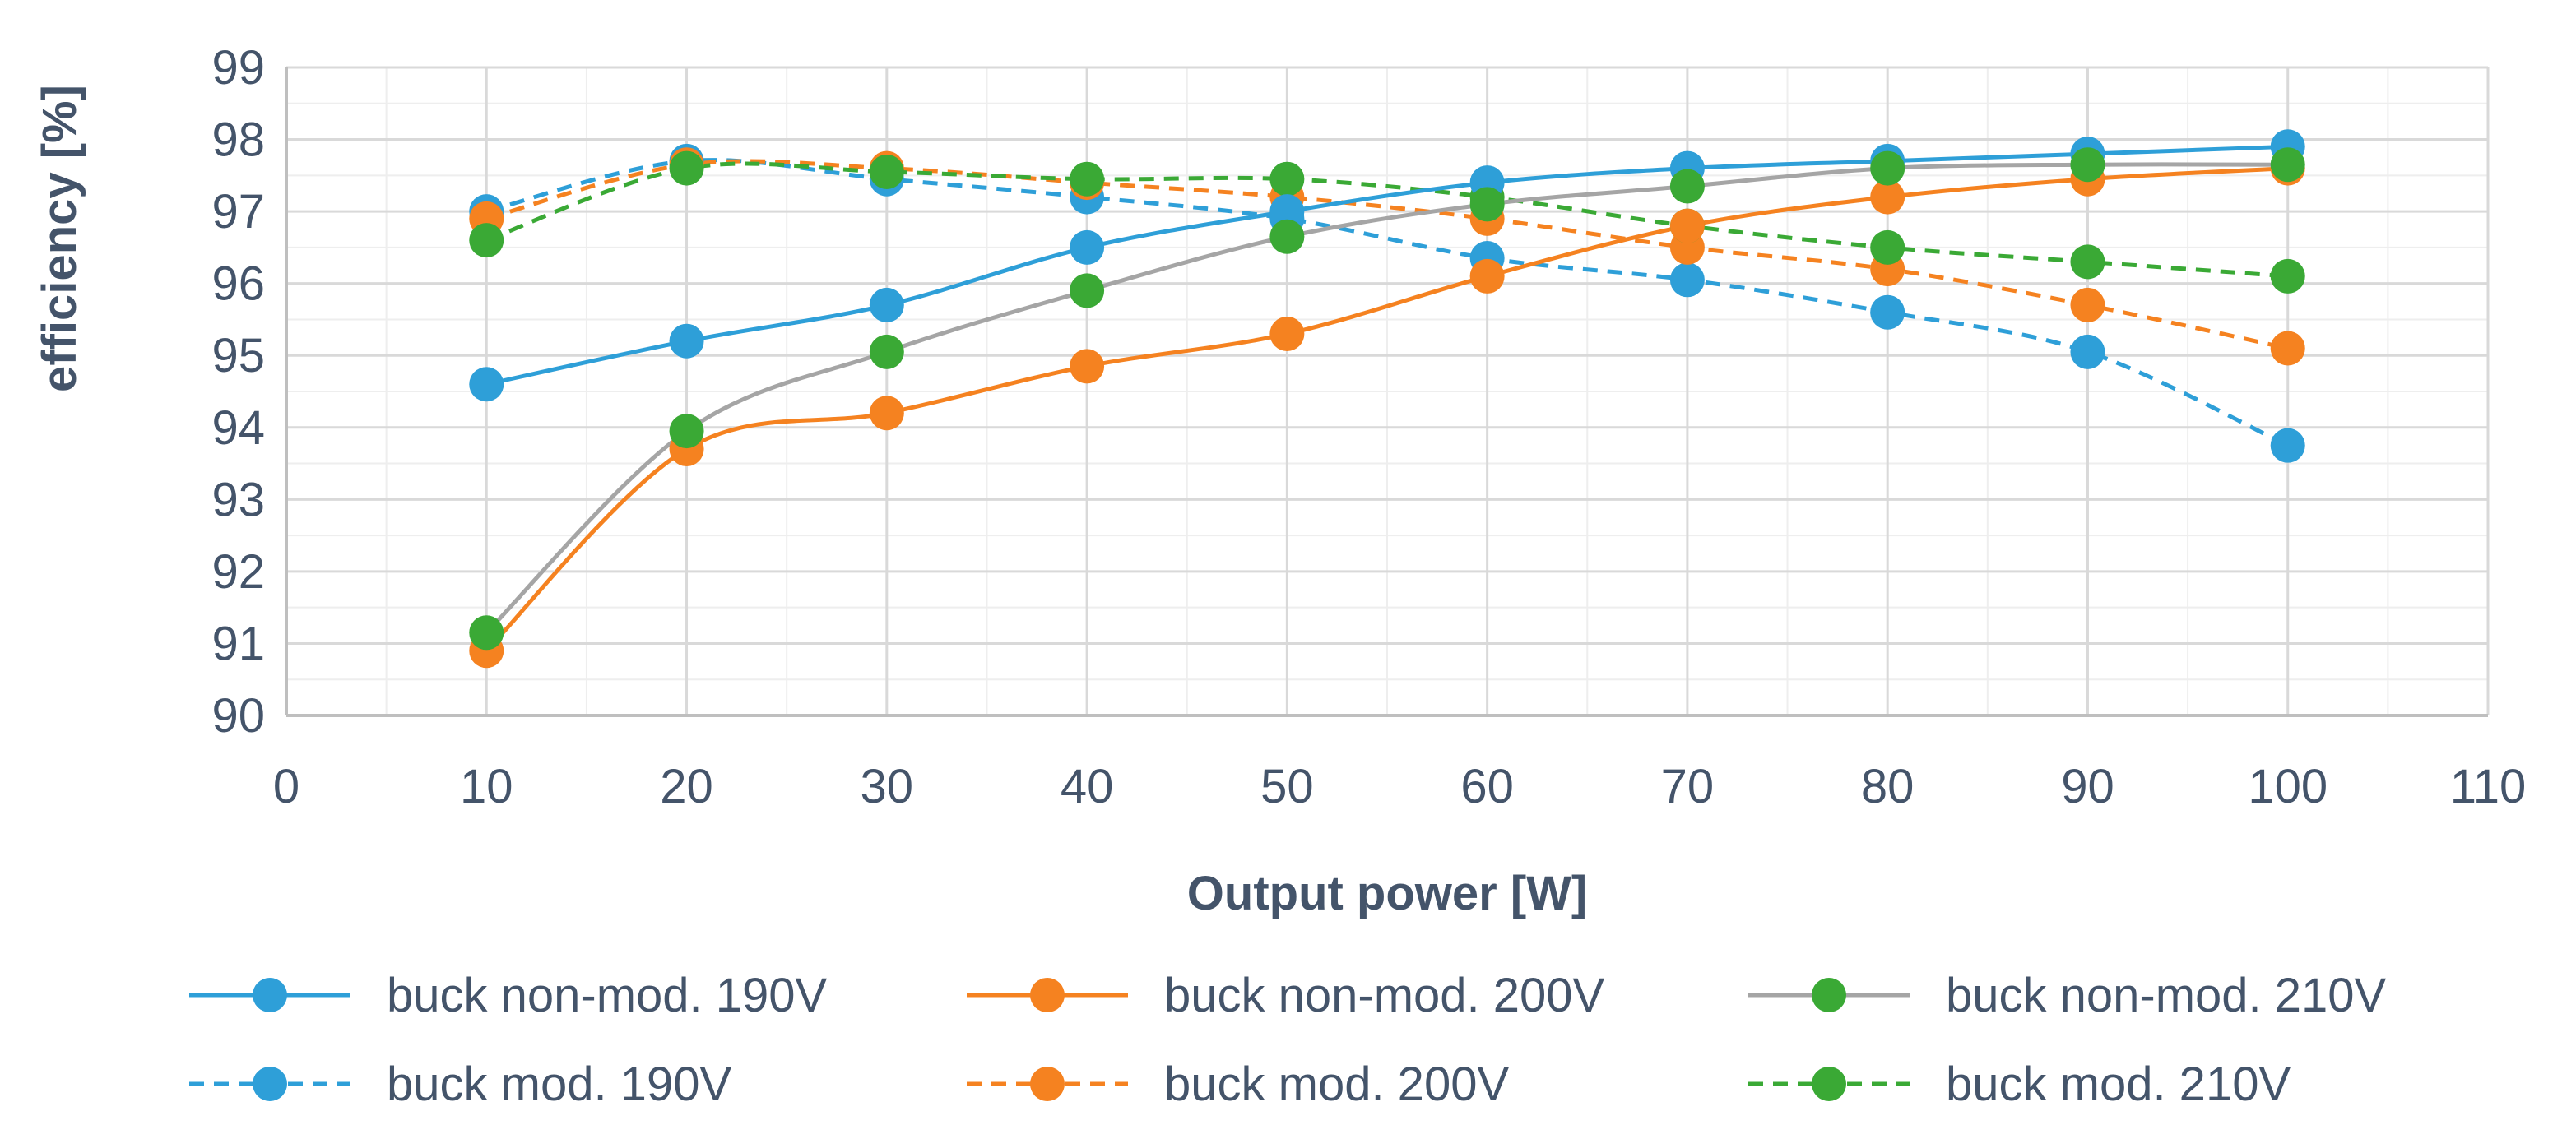  Describe the element at coordinates (2166, 996) in the screenshot. I see `legend-label: buck non-mod. 210V` at that location.